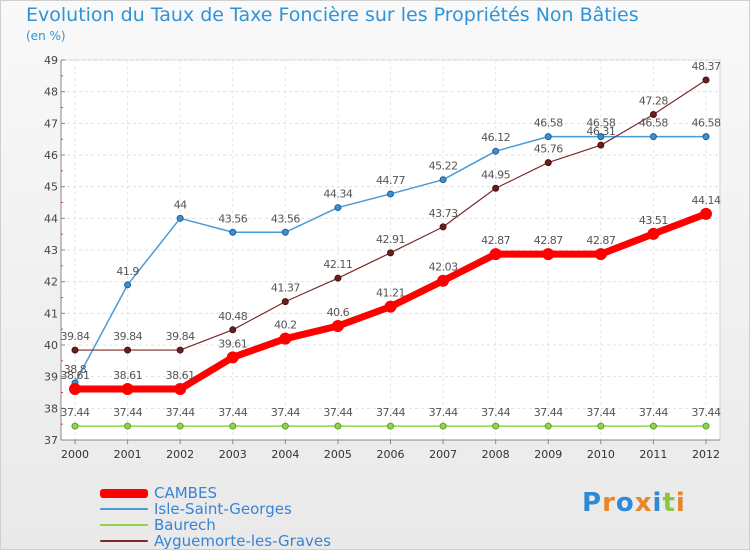  What do you see at coordinates (51, 282) in the screenshot?
I see `y-tick-label: 42` at bounding box center [51, 282].